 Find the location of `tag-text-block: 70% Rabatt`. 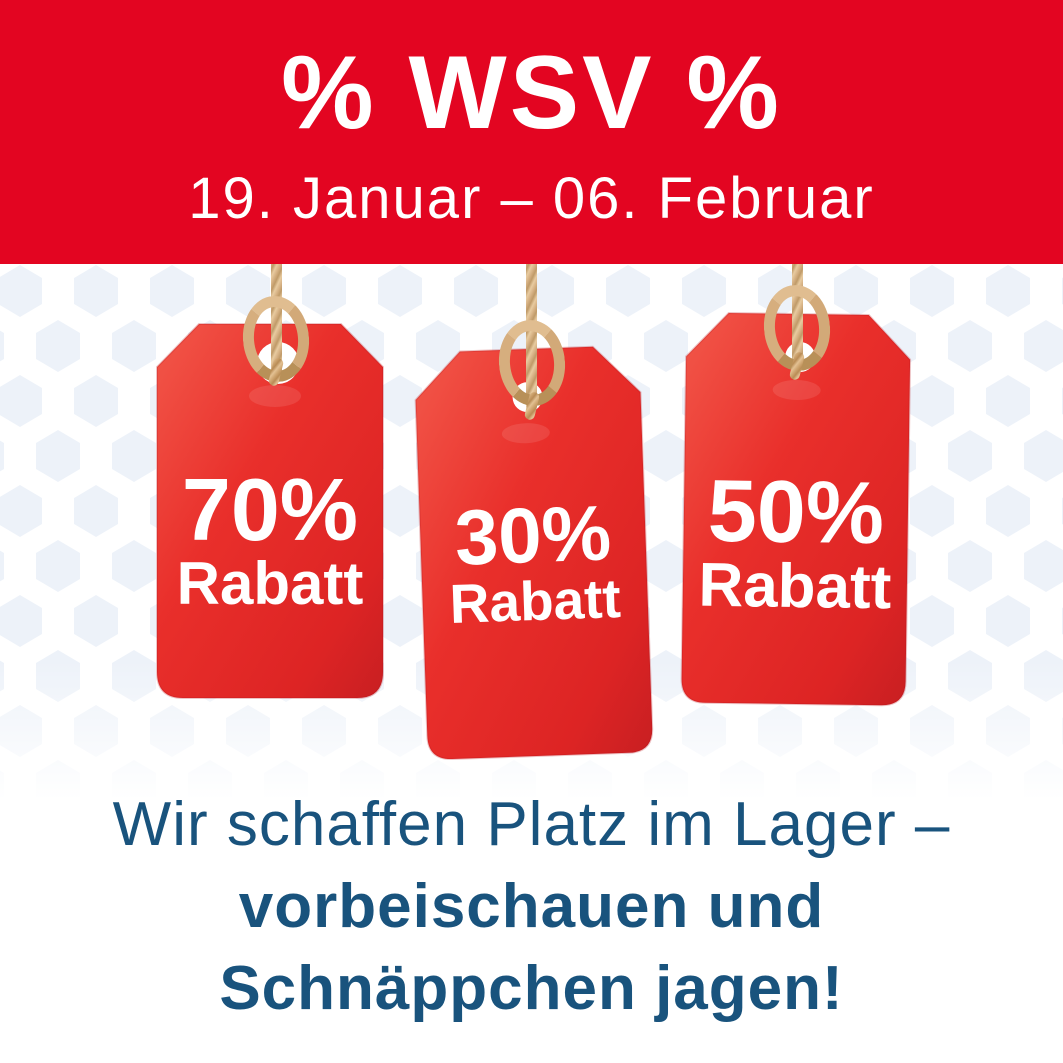

tag-text-block: 70% Rabatt is located at coordinates (270, 538).